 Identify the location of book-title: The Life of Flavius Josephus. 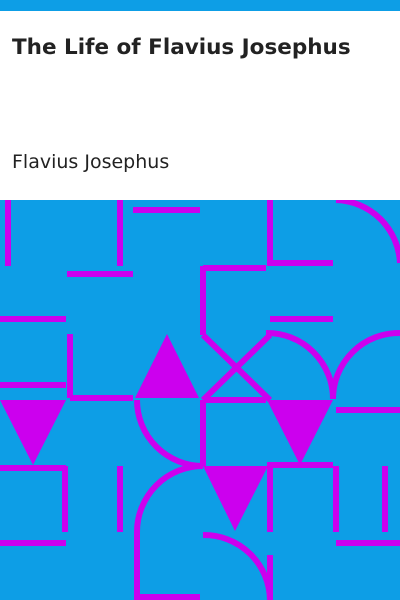
(181, 47).